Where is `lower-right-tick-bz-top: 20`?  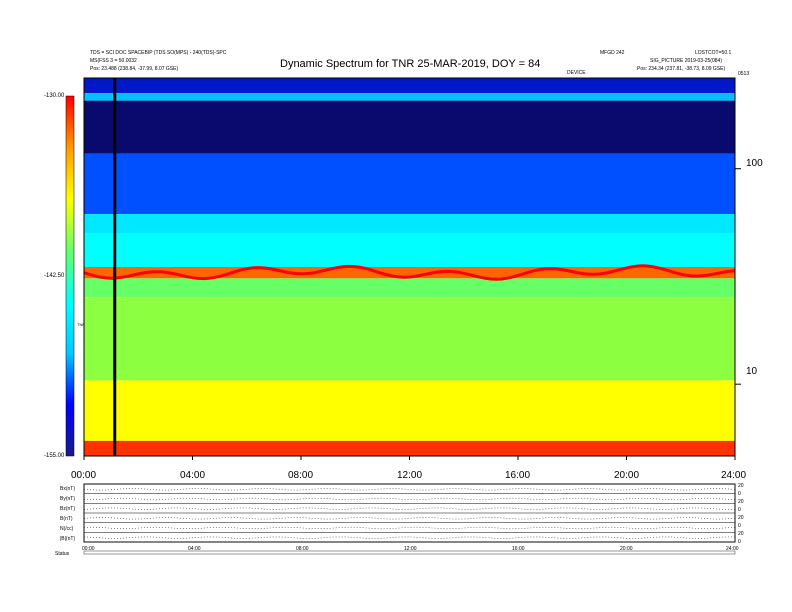
lower-right-tick-bz-top: 20 is located at coordinates (741, 518).